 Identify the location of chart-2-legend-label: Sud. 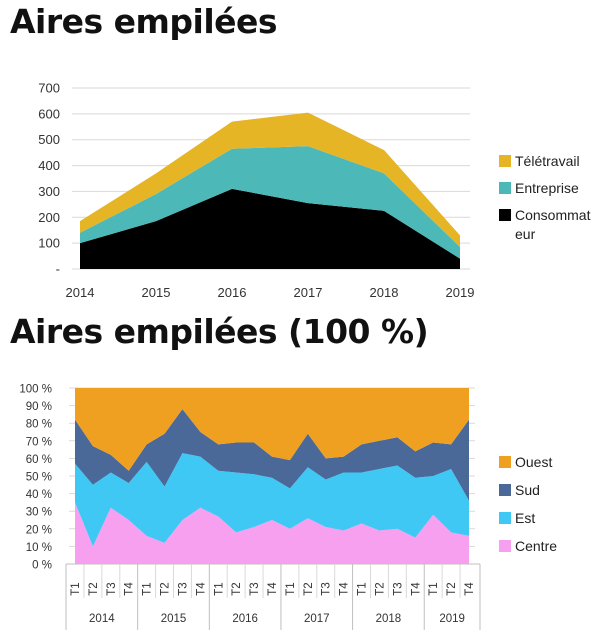
(527, 490).